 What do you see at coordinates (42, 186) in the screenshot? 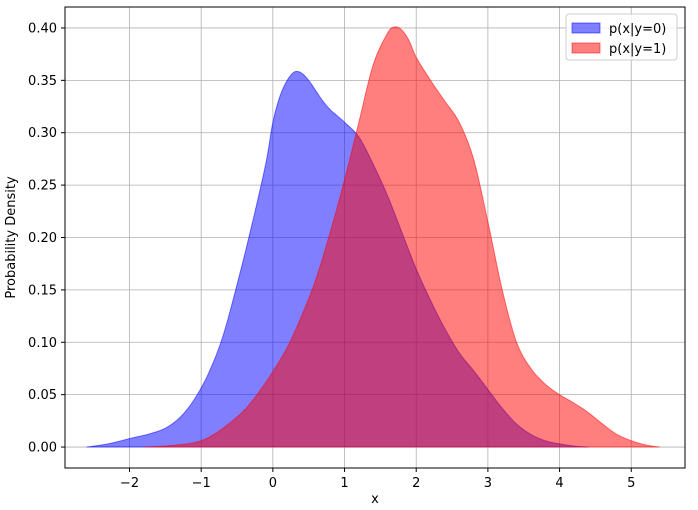
I see `y-tick-label: 0.25` at bounding box center [42, 186].